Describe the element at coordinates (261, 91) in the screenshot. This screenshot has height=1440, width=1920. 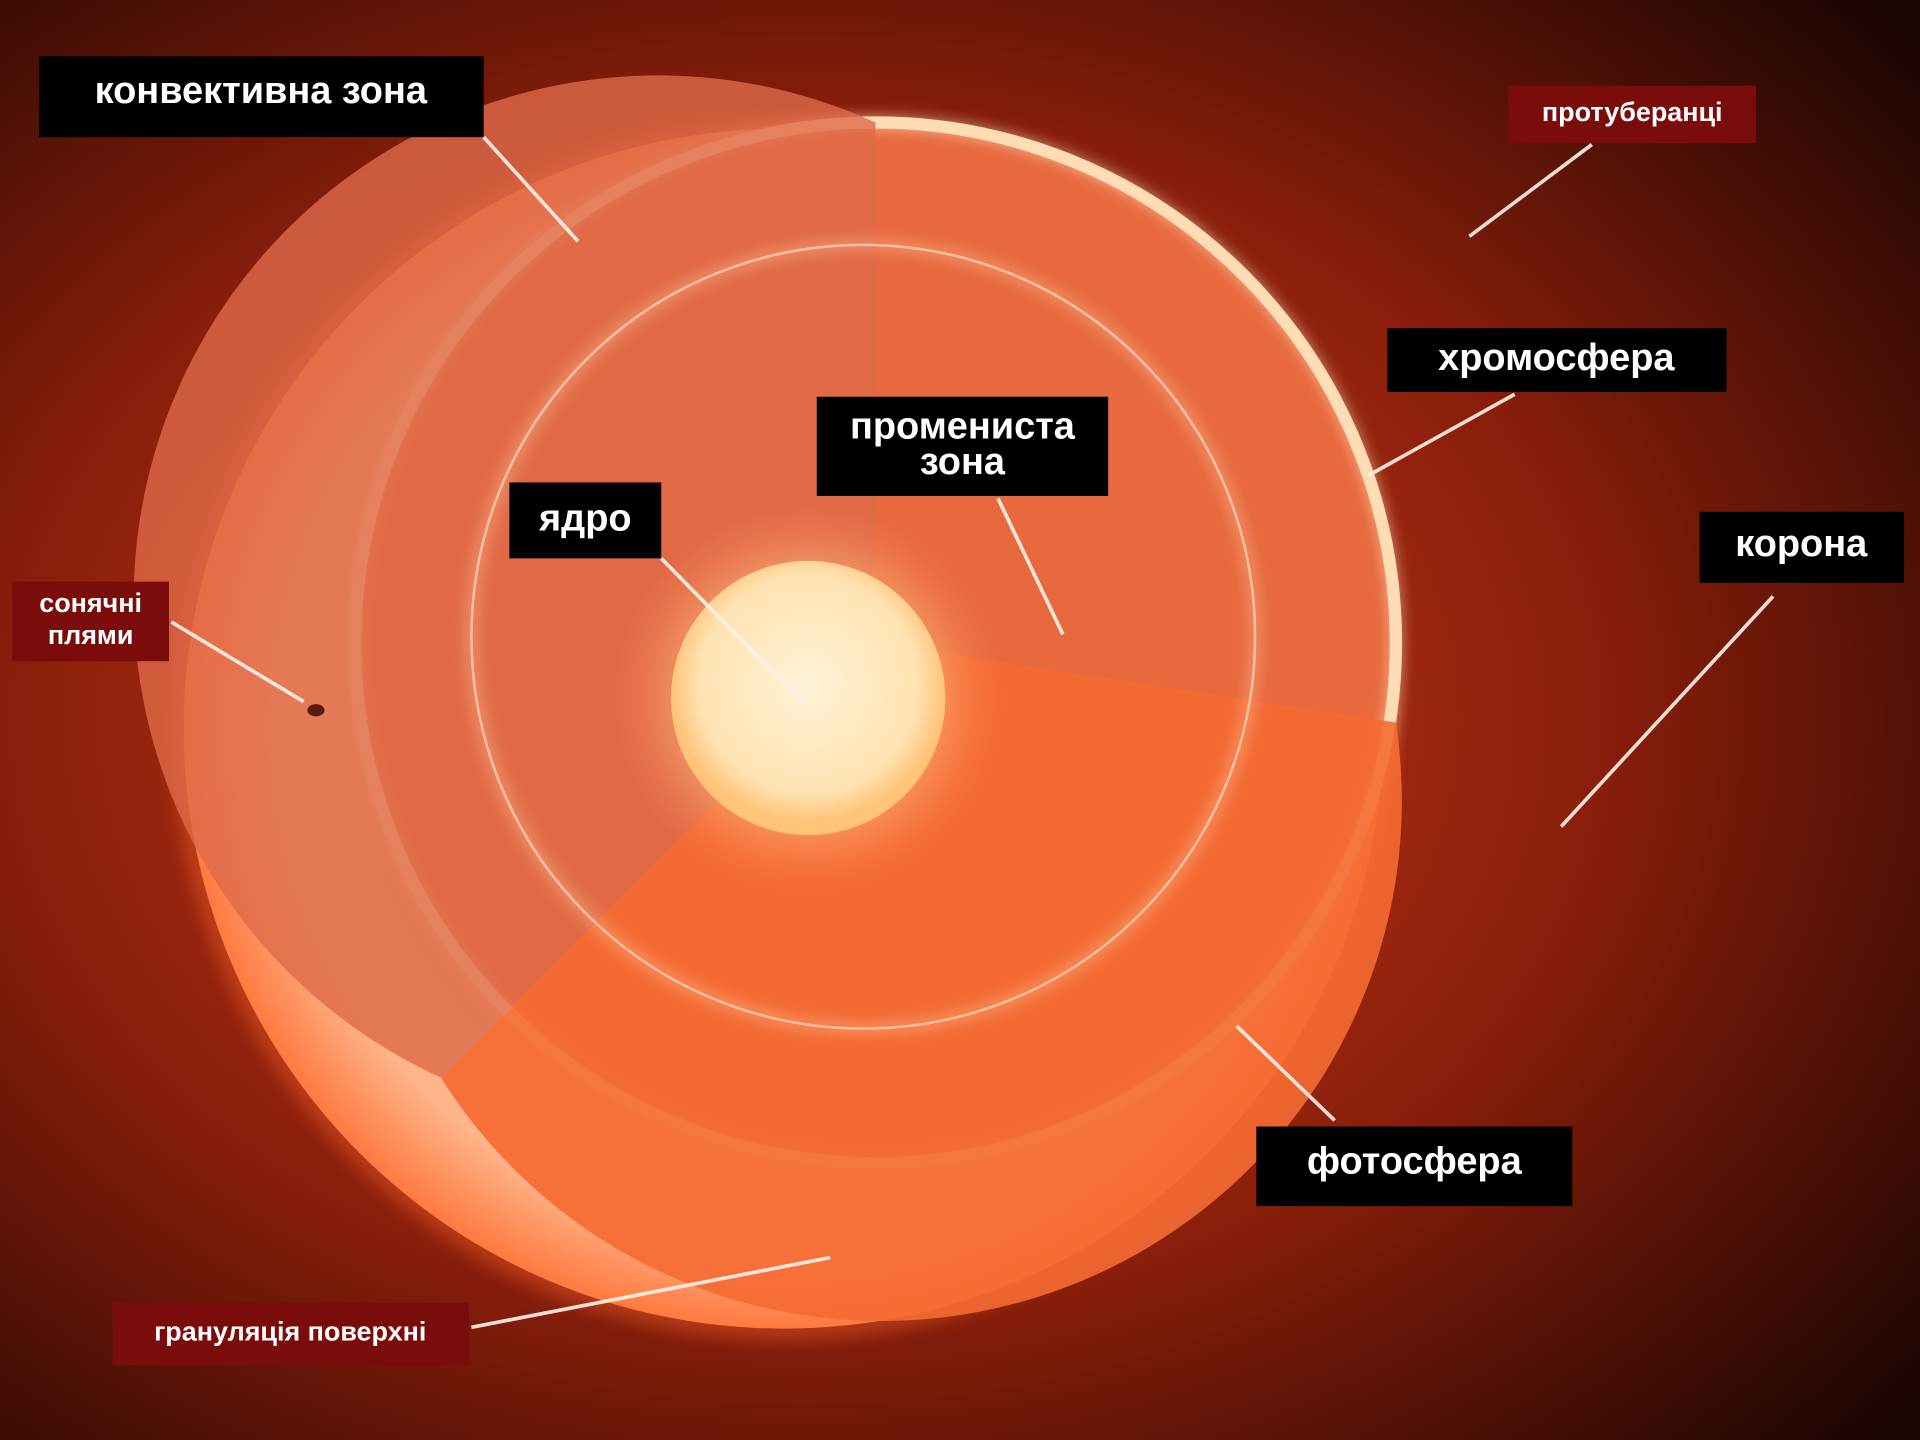
I see `label-text: конвективна зона` at that location.